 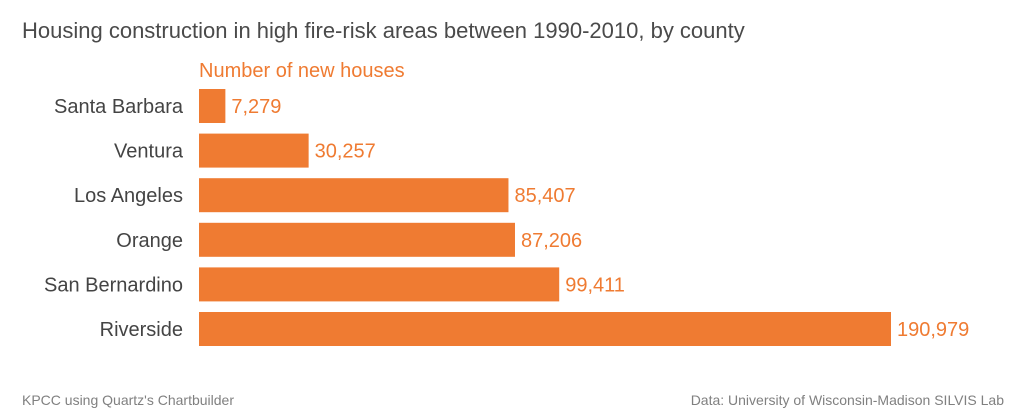 What do you see at coordinates (119, 107) in the screenshot?
I see `category-label: Santa Barbara` at bounding box center [119, 107].